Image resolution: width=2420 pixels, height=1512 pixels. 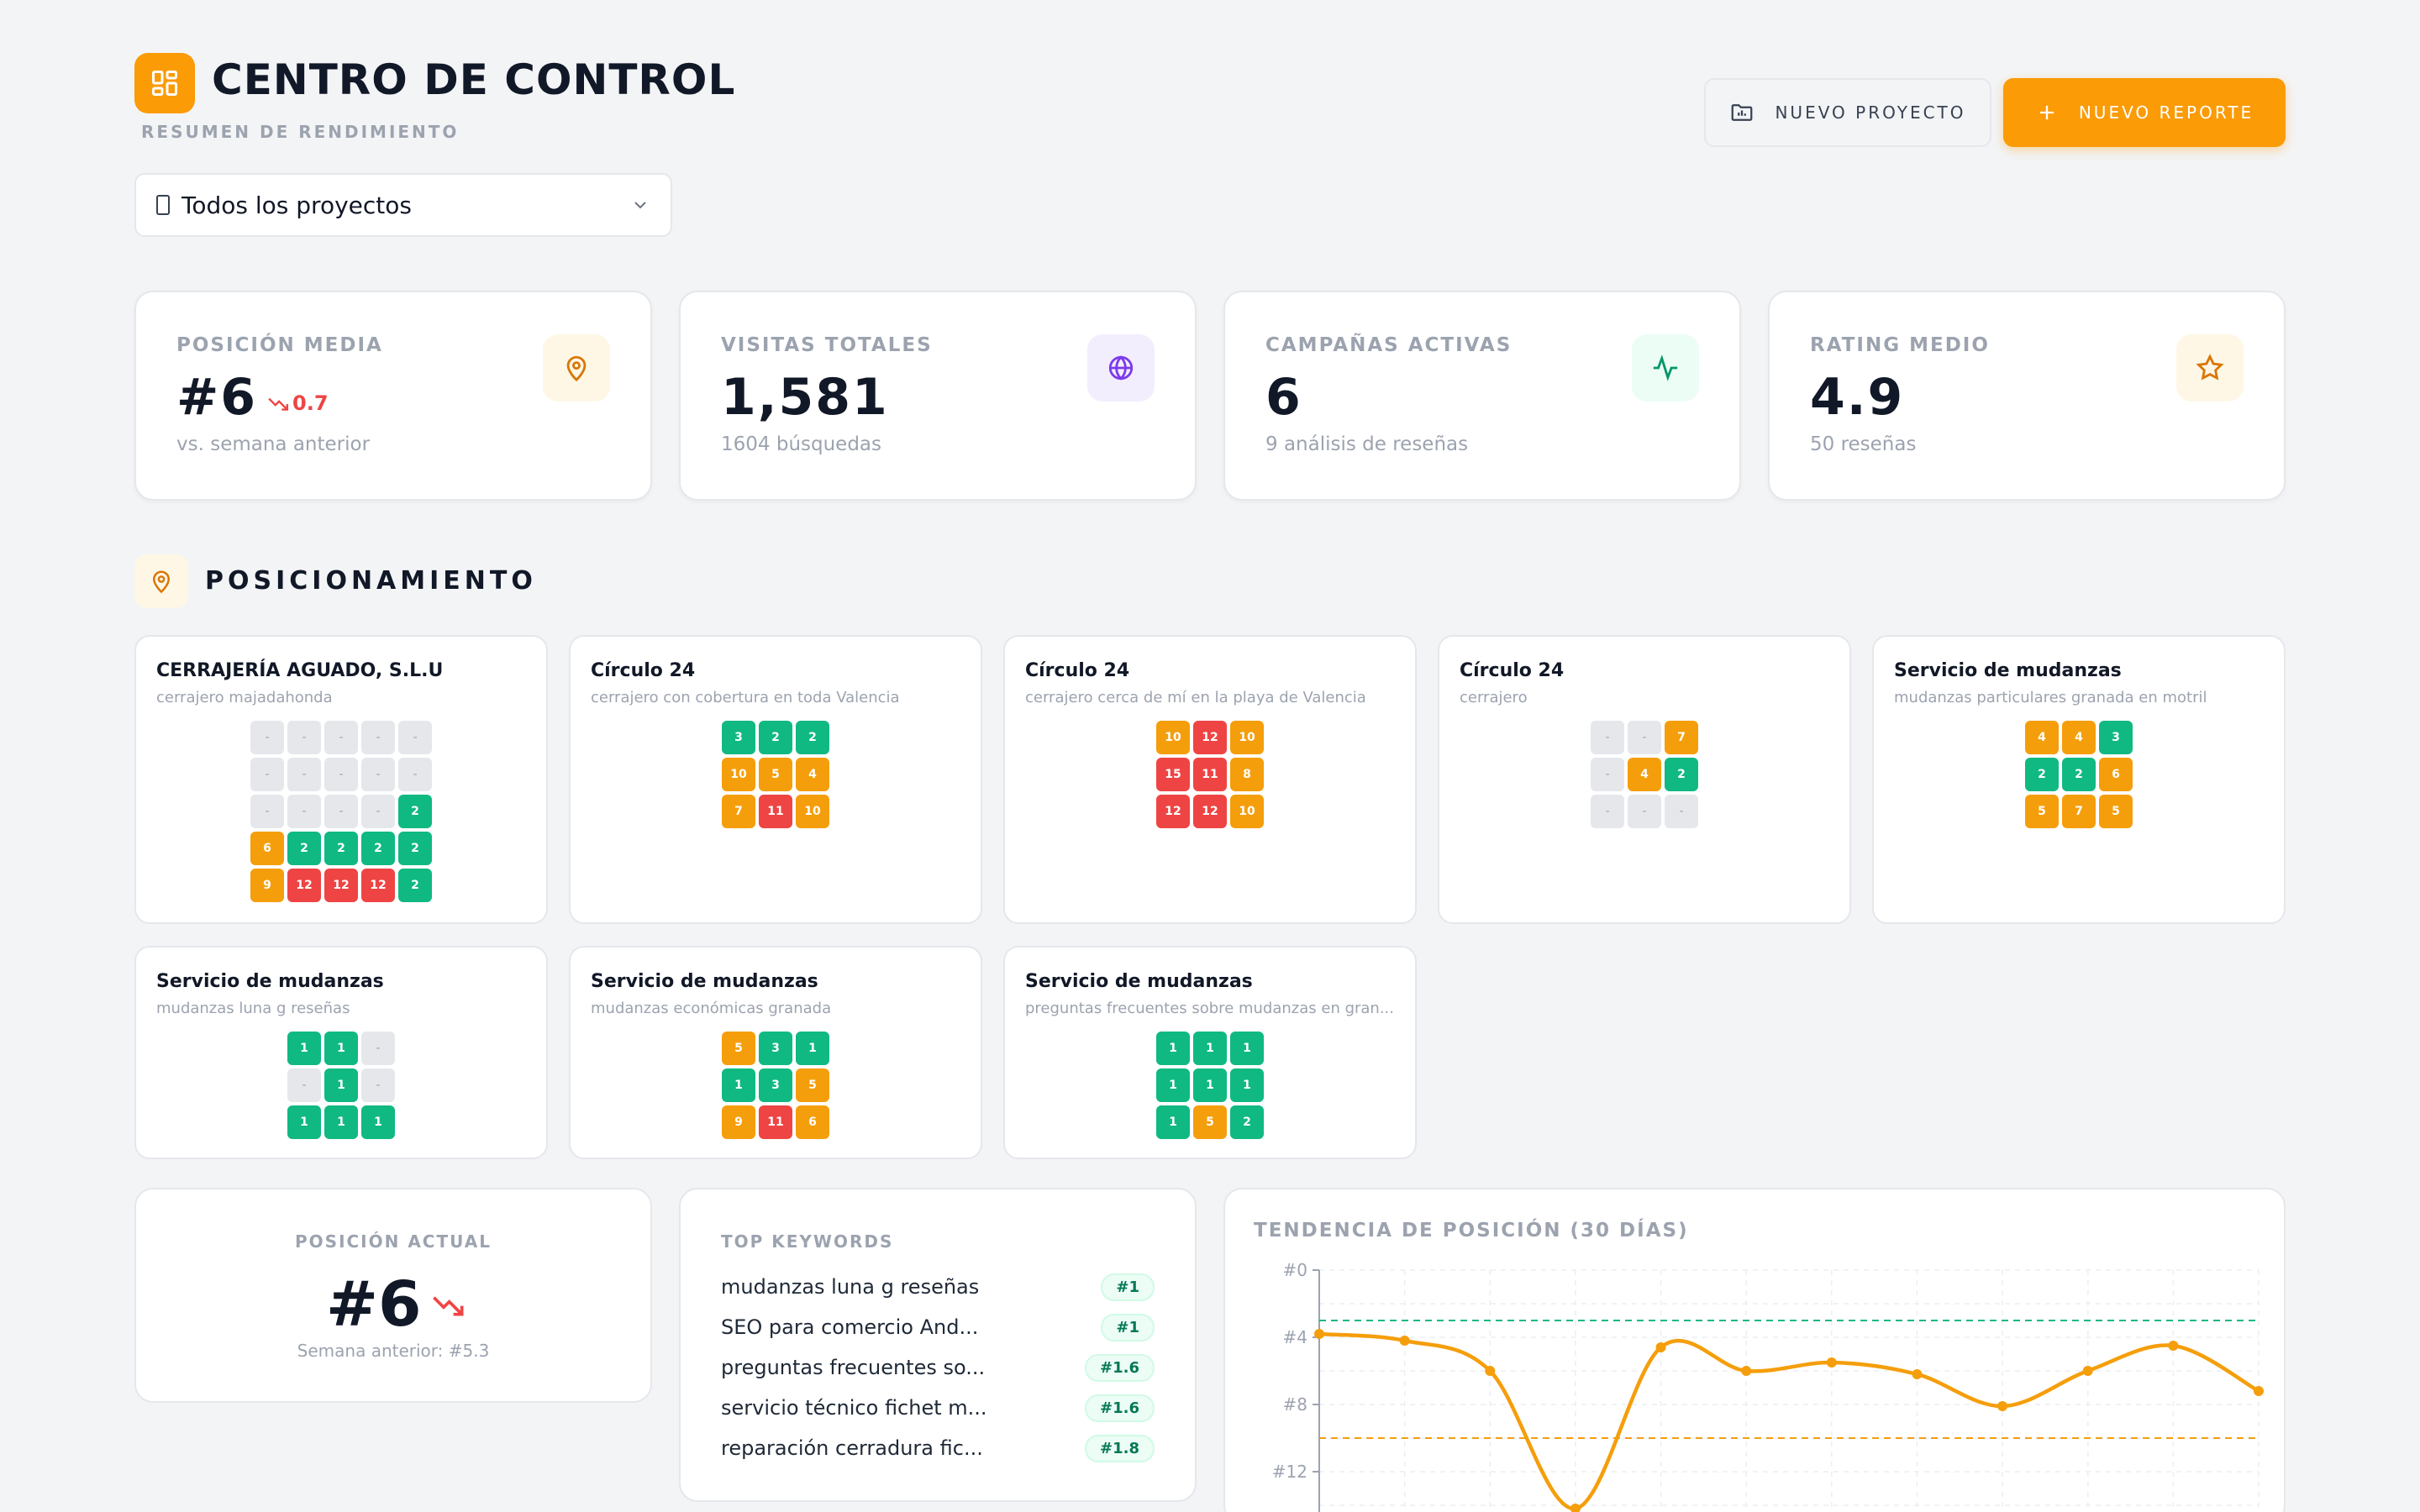 What do you see at coordinates (775, 1085) in the screenshot?
I see `rank-cell: 3` at bounding box center [775, 1085].